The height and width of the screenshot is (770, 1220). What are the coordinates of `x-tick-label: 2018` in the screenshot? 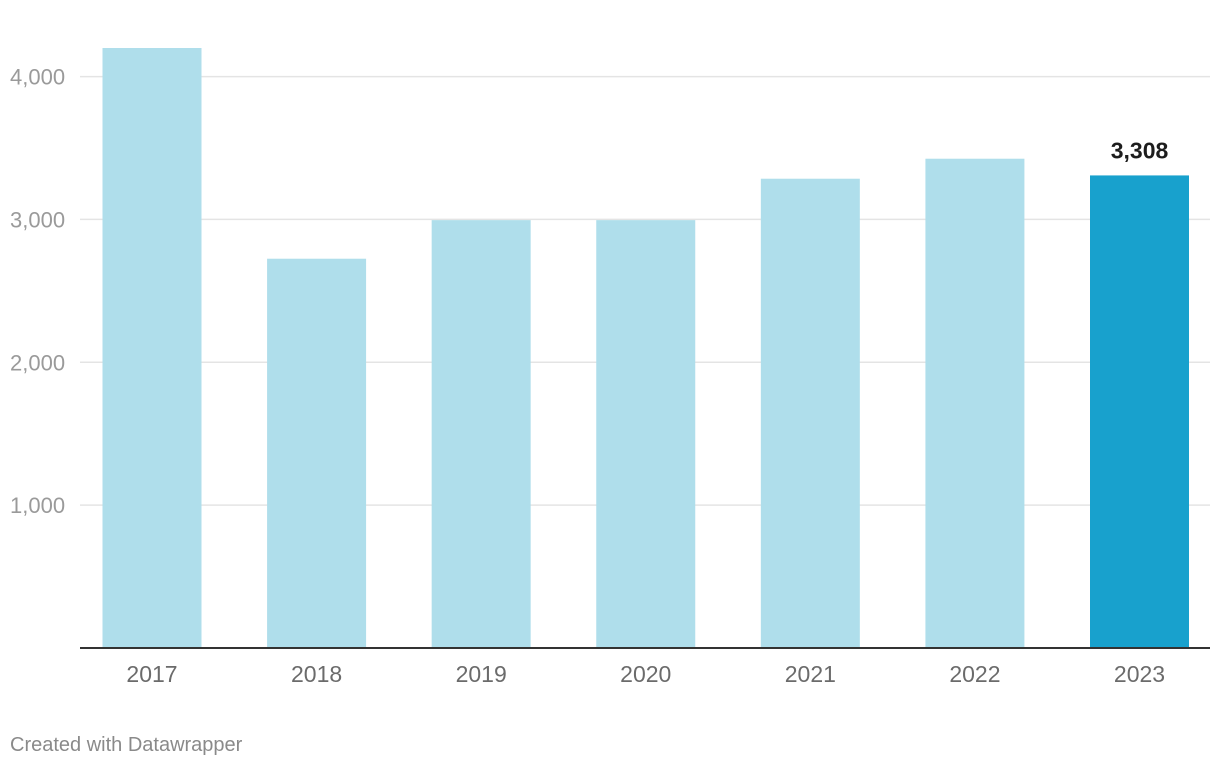 It's located at (316, 674).